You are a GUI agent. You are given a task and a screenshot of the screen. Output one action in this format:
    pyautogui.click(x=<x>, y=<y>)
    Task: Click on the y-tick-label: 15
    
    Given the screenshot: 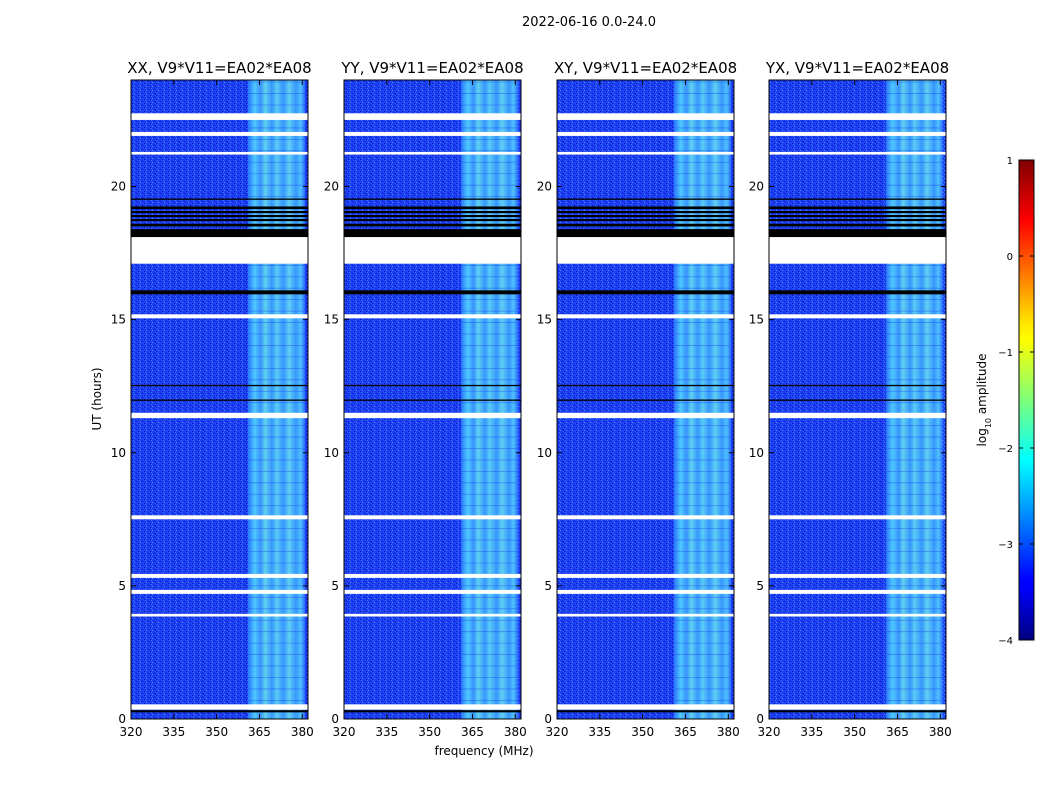 What is the action you would take?
    pyautogui.click(x=331, y=320)
    